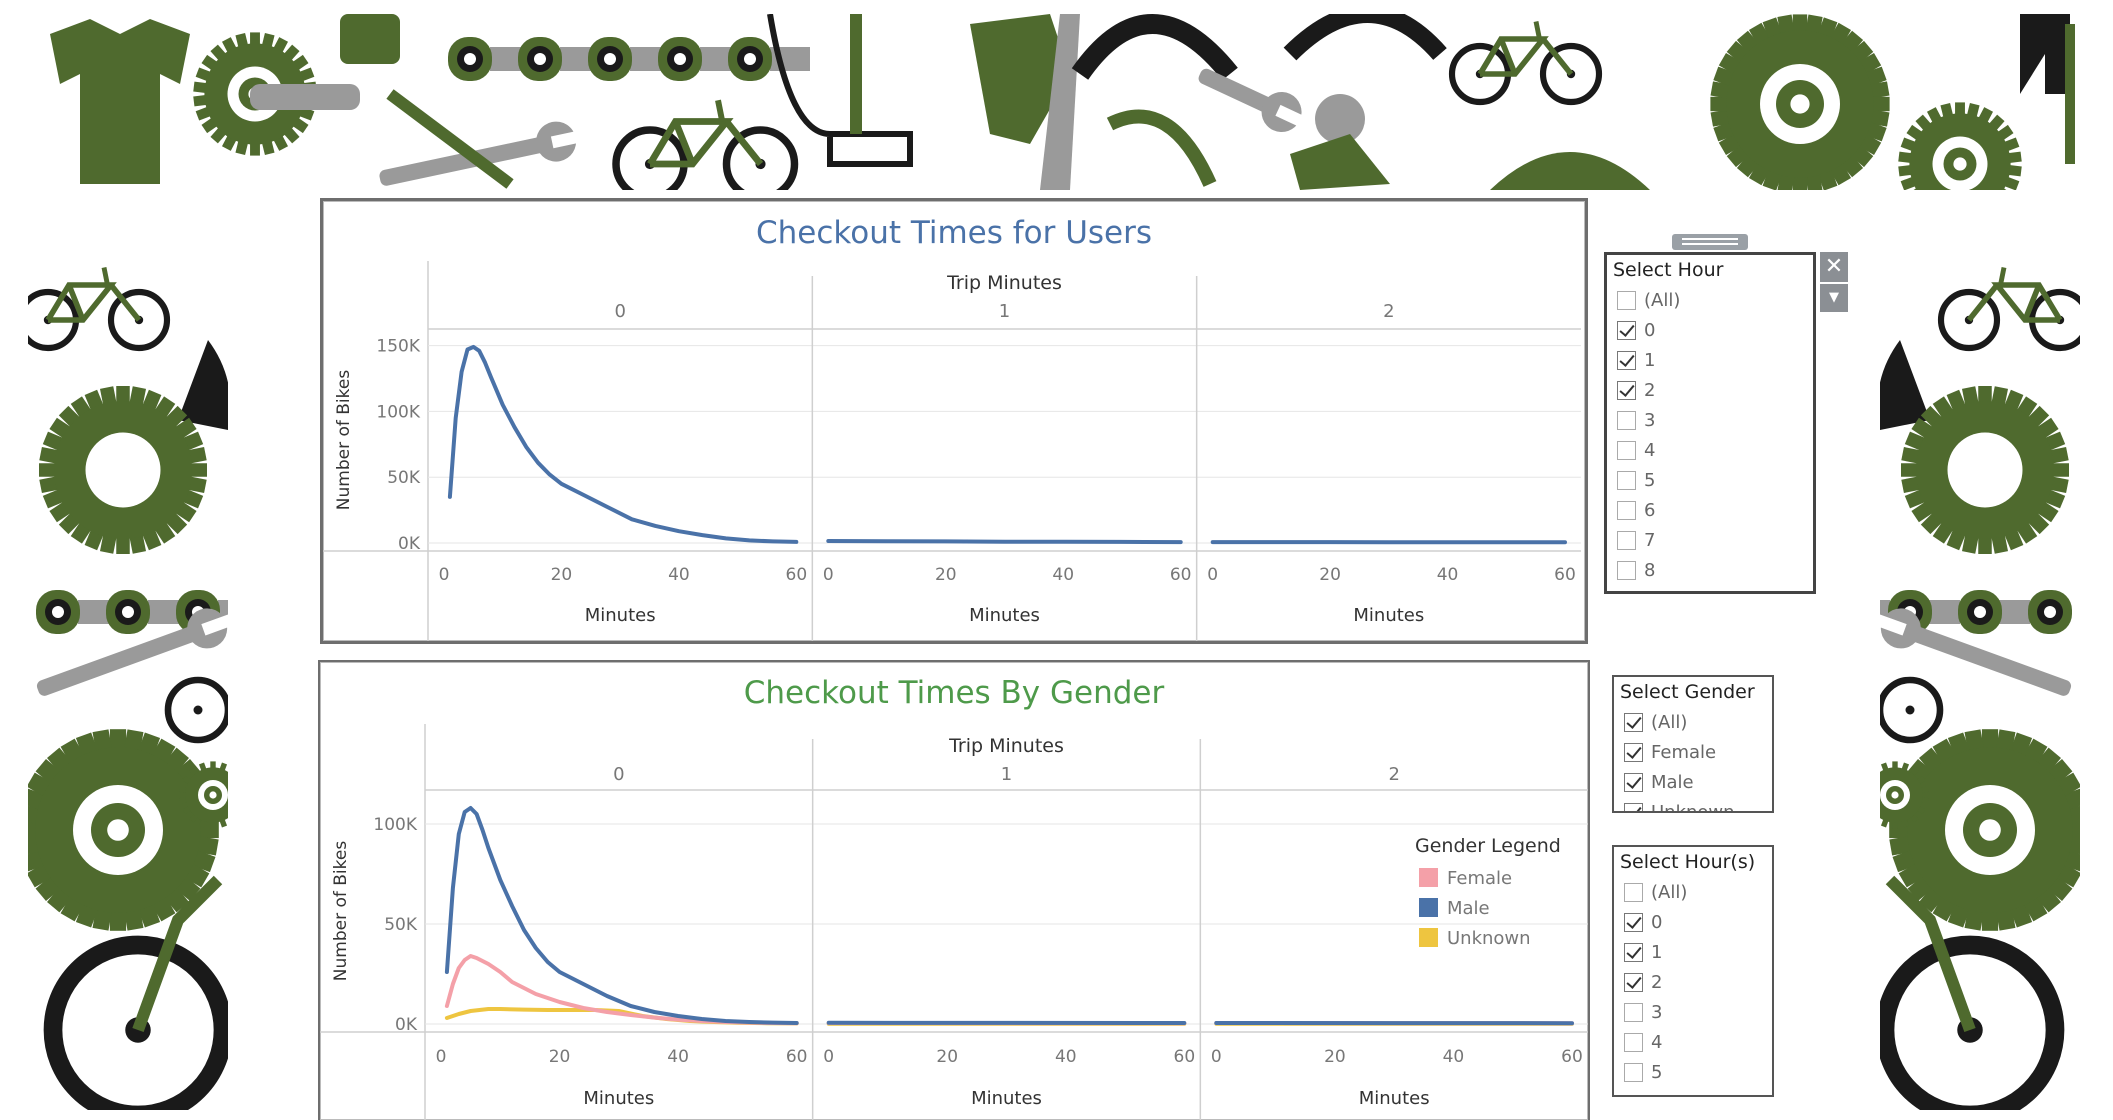 The width and height of the screenshot is (2113, 1120). Describe the element at coordinates (123, 470) in the screenshot. I see `rotor-center` at that location.